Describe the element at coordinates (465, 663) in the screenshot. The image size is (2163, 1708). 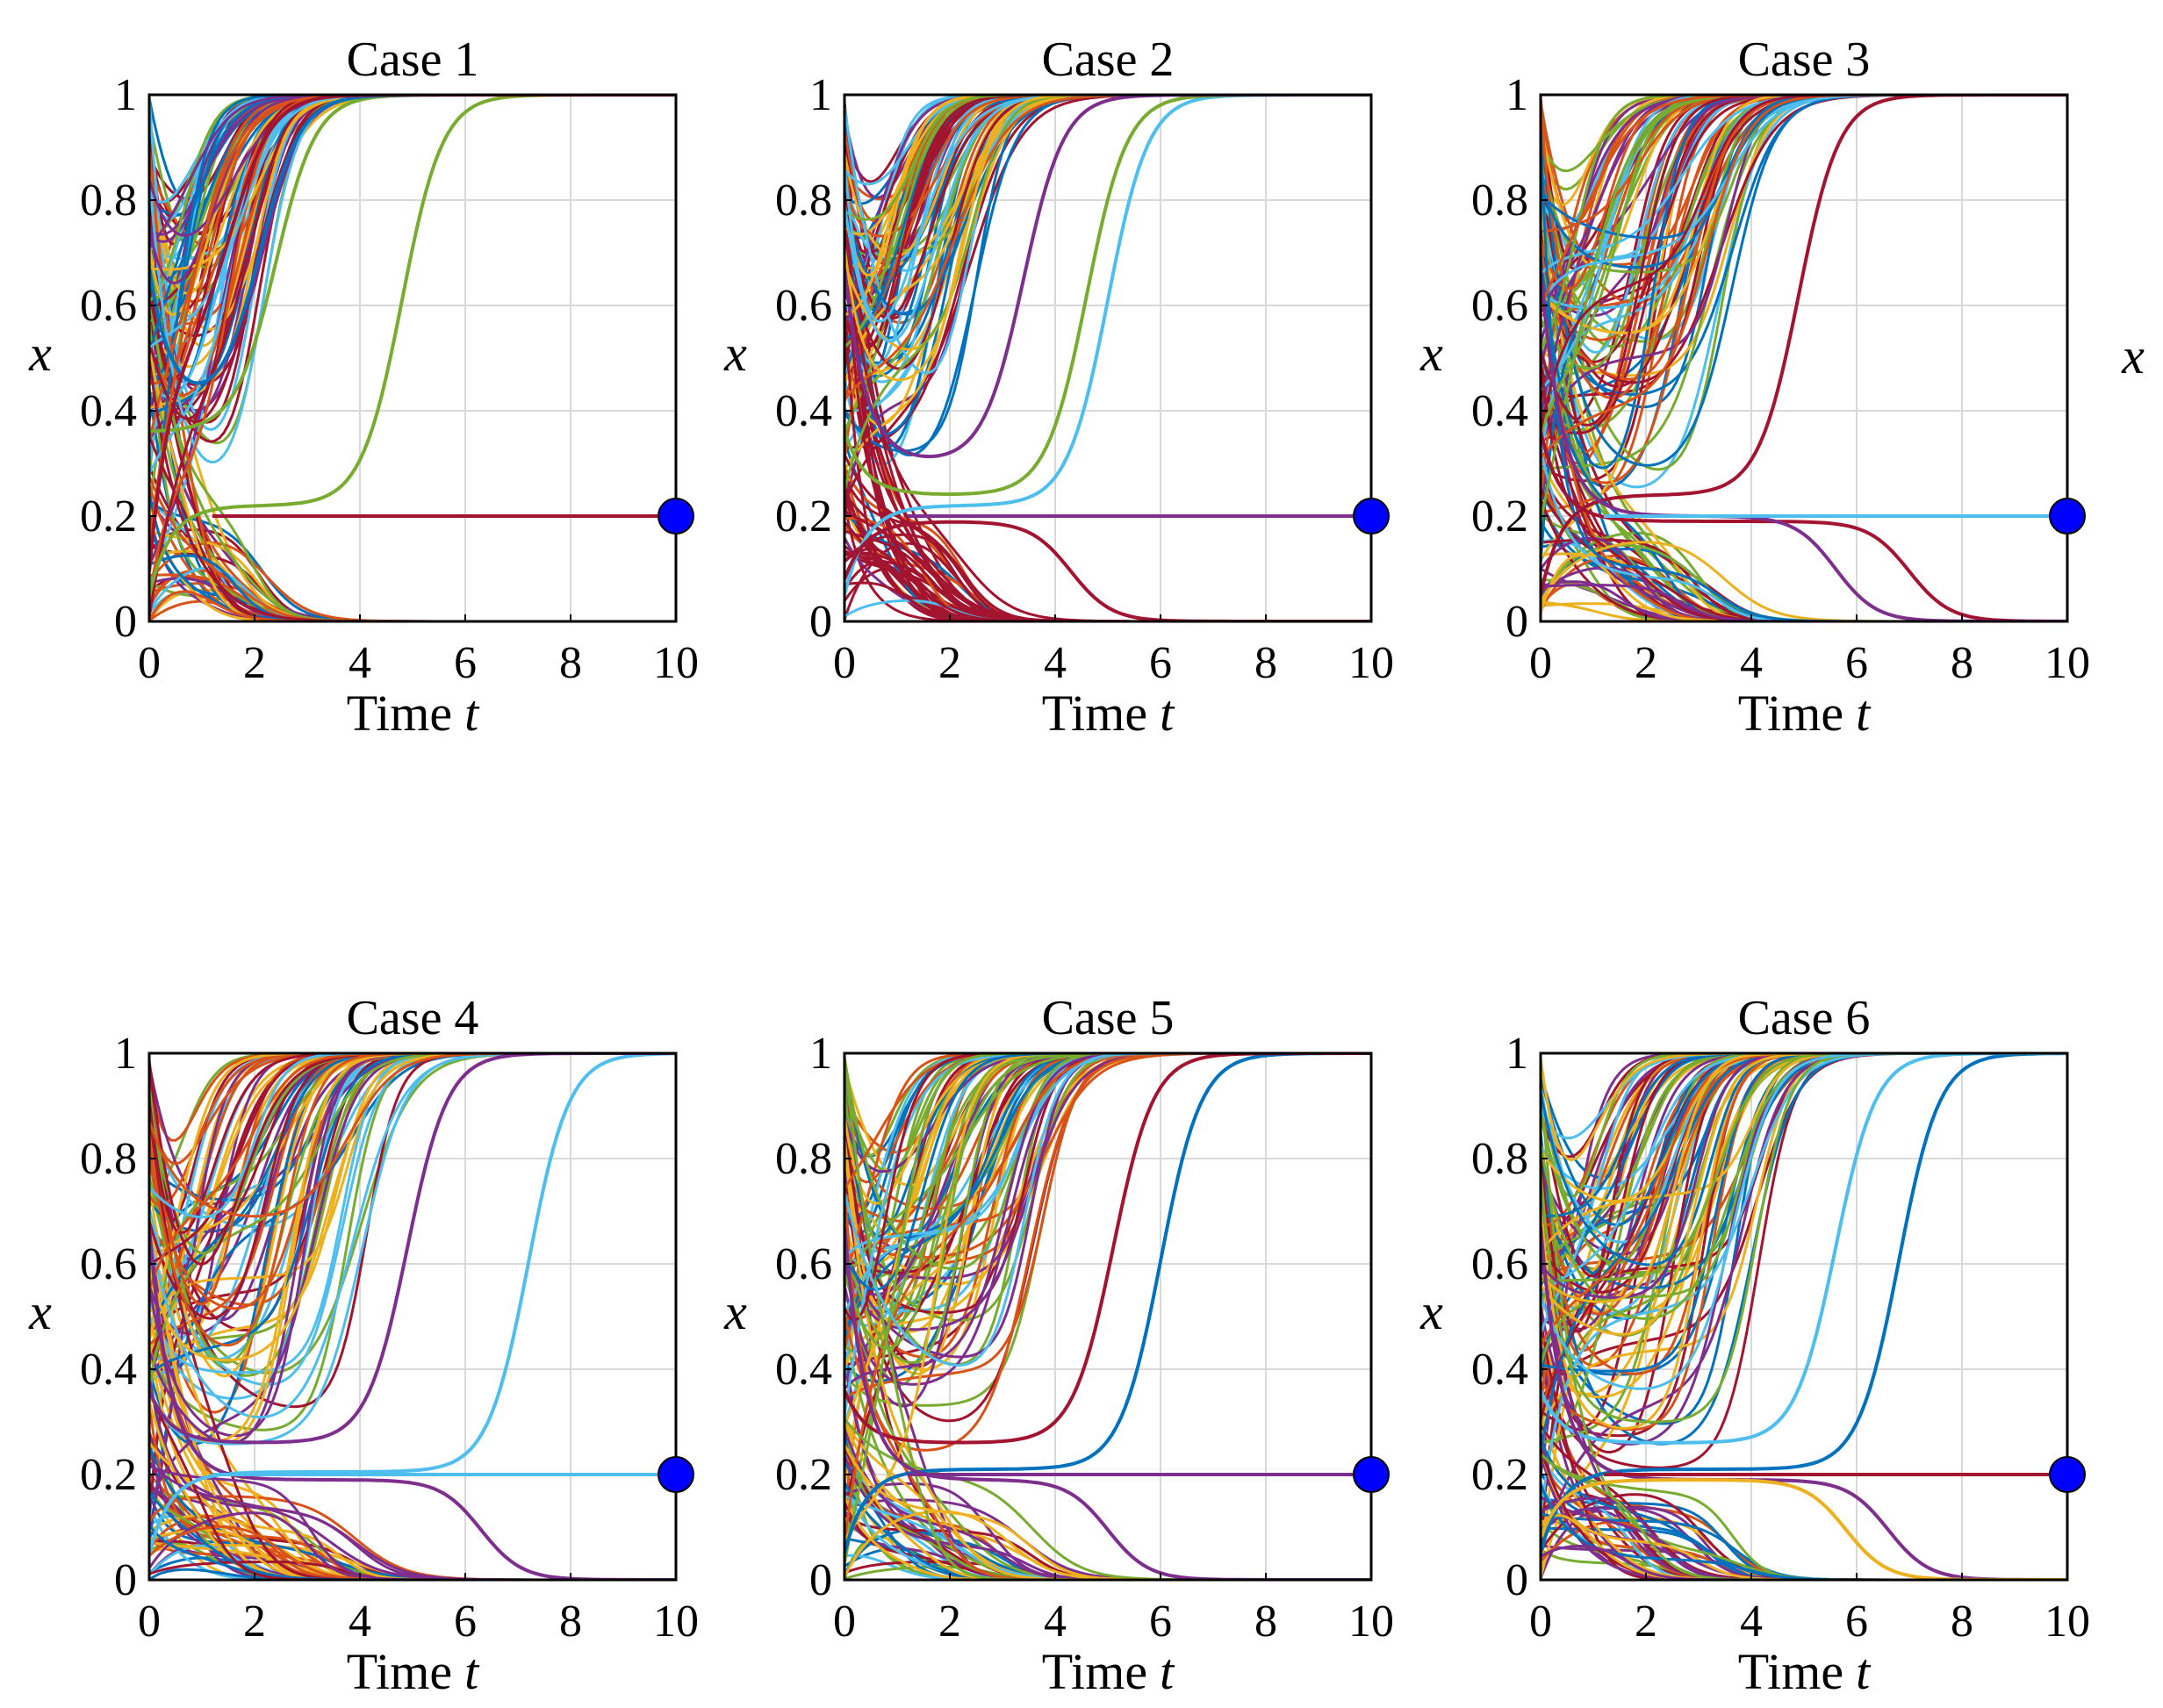
I see `x-tick-label: 6` at that location.